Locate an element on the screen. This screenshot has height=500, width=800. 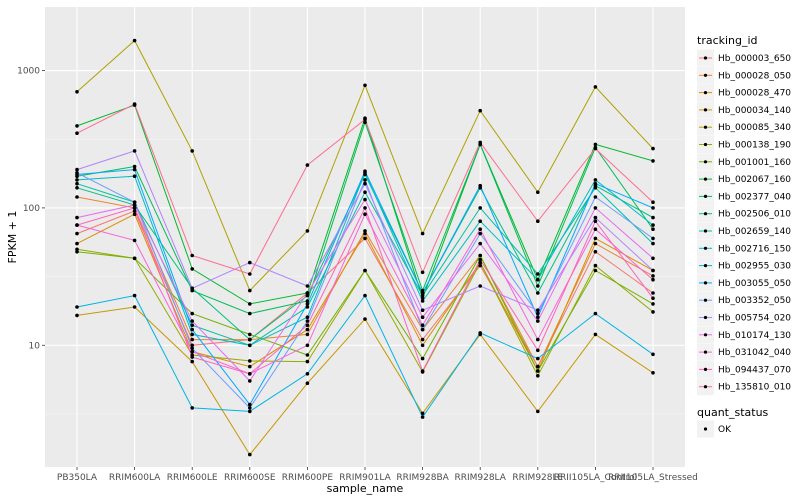
legend-label: Hb_000138_190 is located at coordinates (754, 146).